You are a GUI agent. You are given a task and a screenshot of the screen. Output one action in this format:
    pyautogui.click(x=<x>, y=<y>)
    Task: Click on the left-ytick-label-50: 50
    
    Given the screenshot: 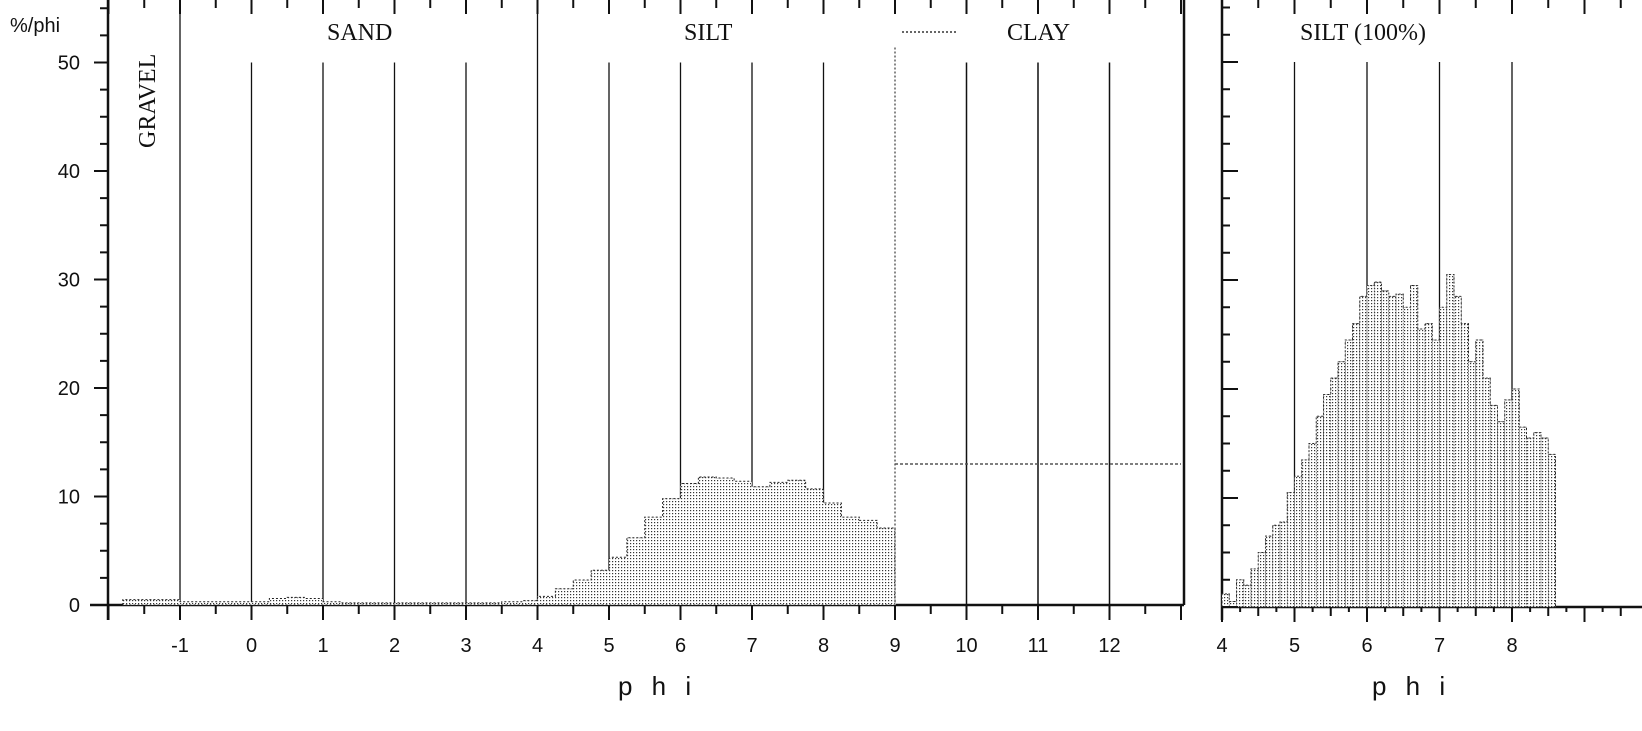 What is the action you would take?
    pyautogui.click(x=69, y=64)
    